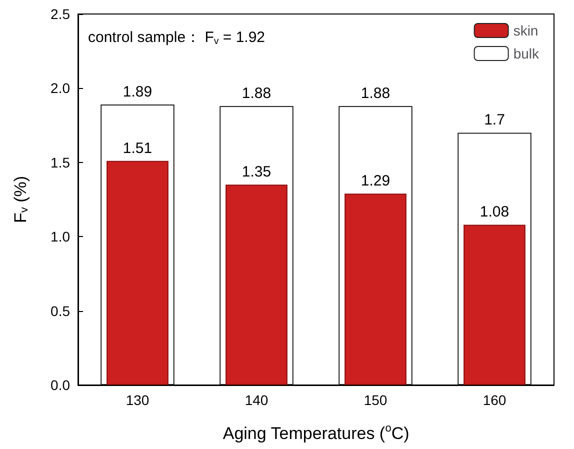 The image size is (574, 449). What do you see at coordinates (376, 400) in the screenshot?
I see `x-tick-label: 150` at bounding box center [376, 400].